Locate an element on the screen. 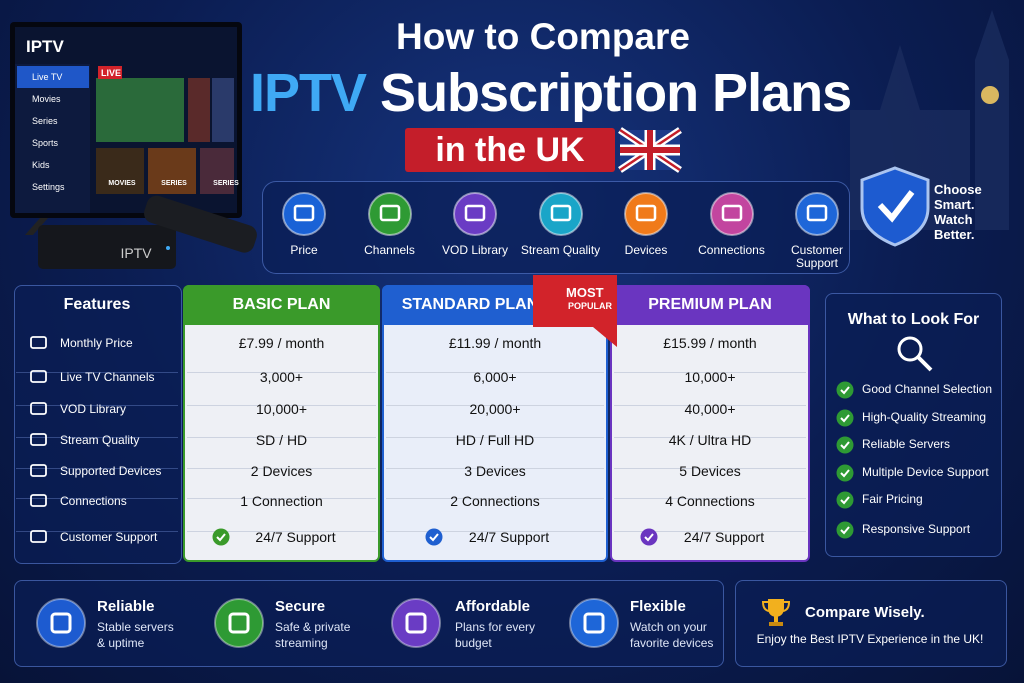 The height and width of the screenshot is (683, 1024). plan-value: £15.99 / month is located at coordinates (710, 343).